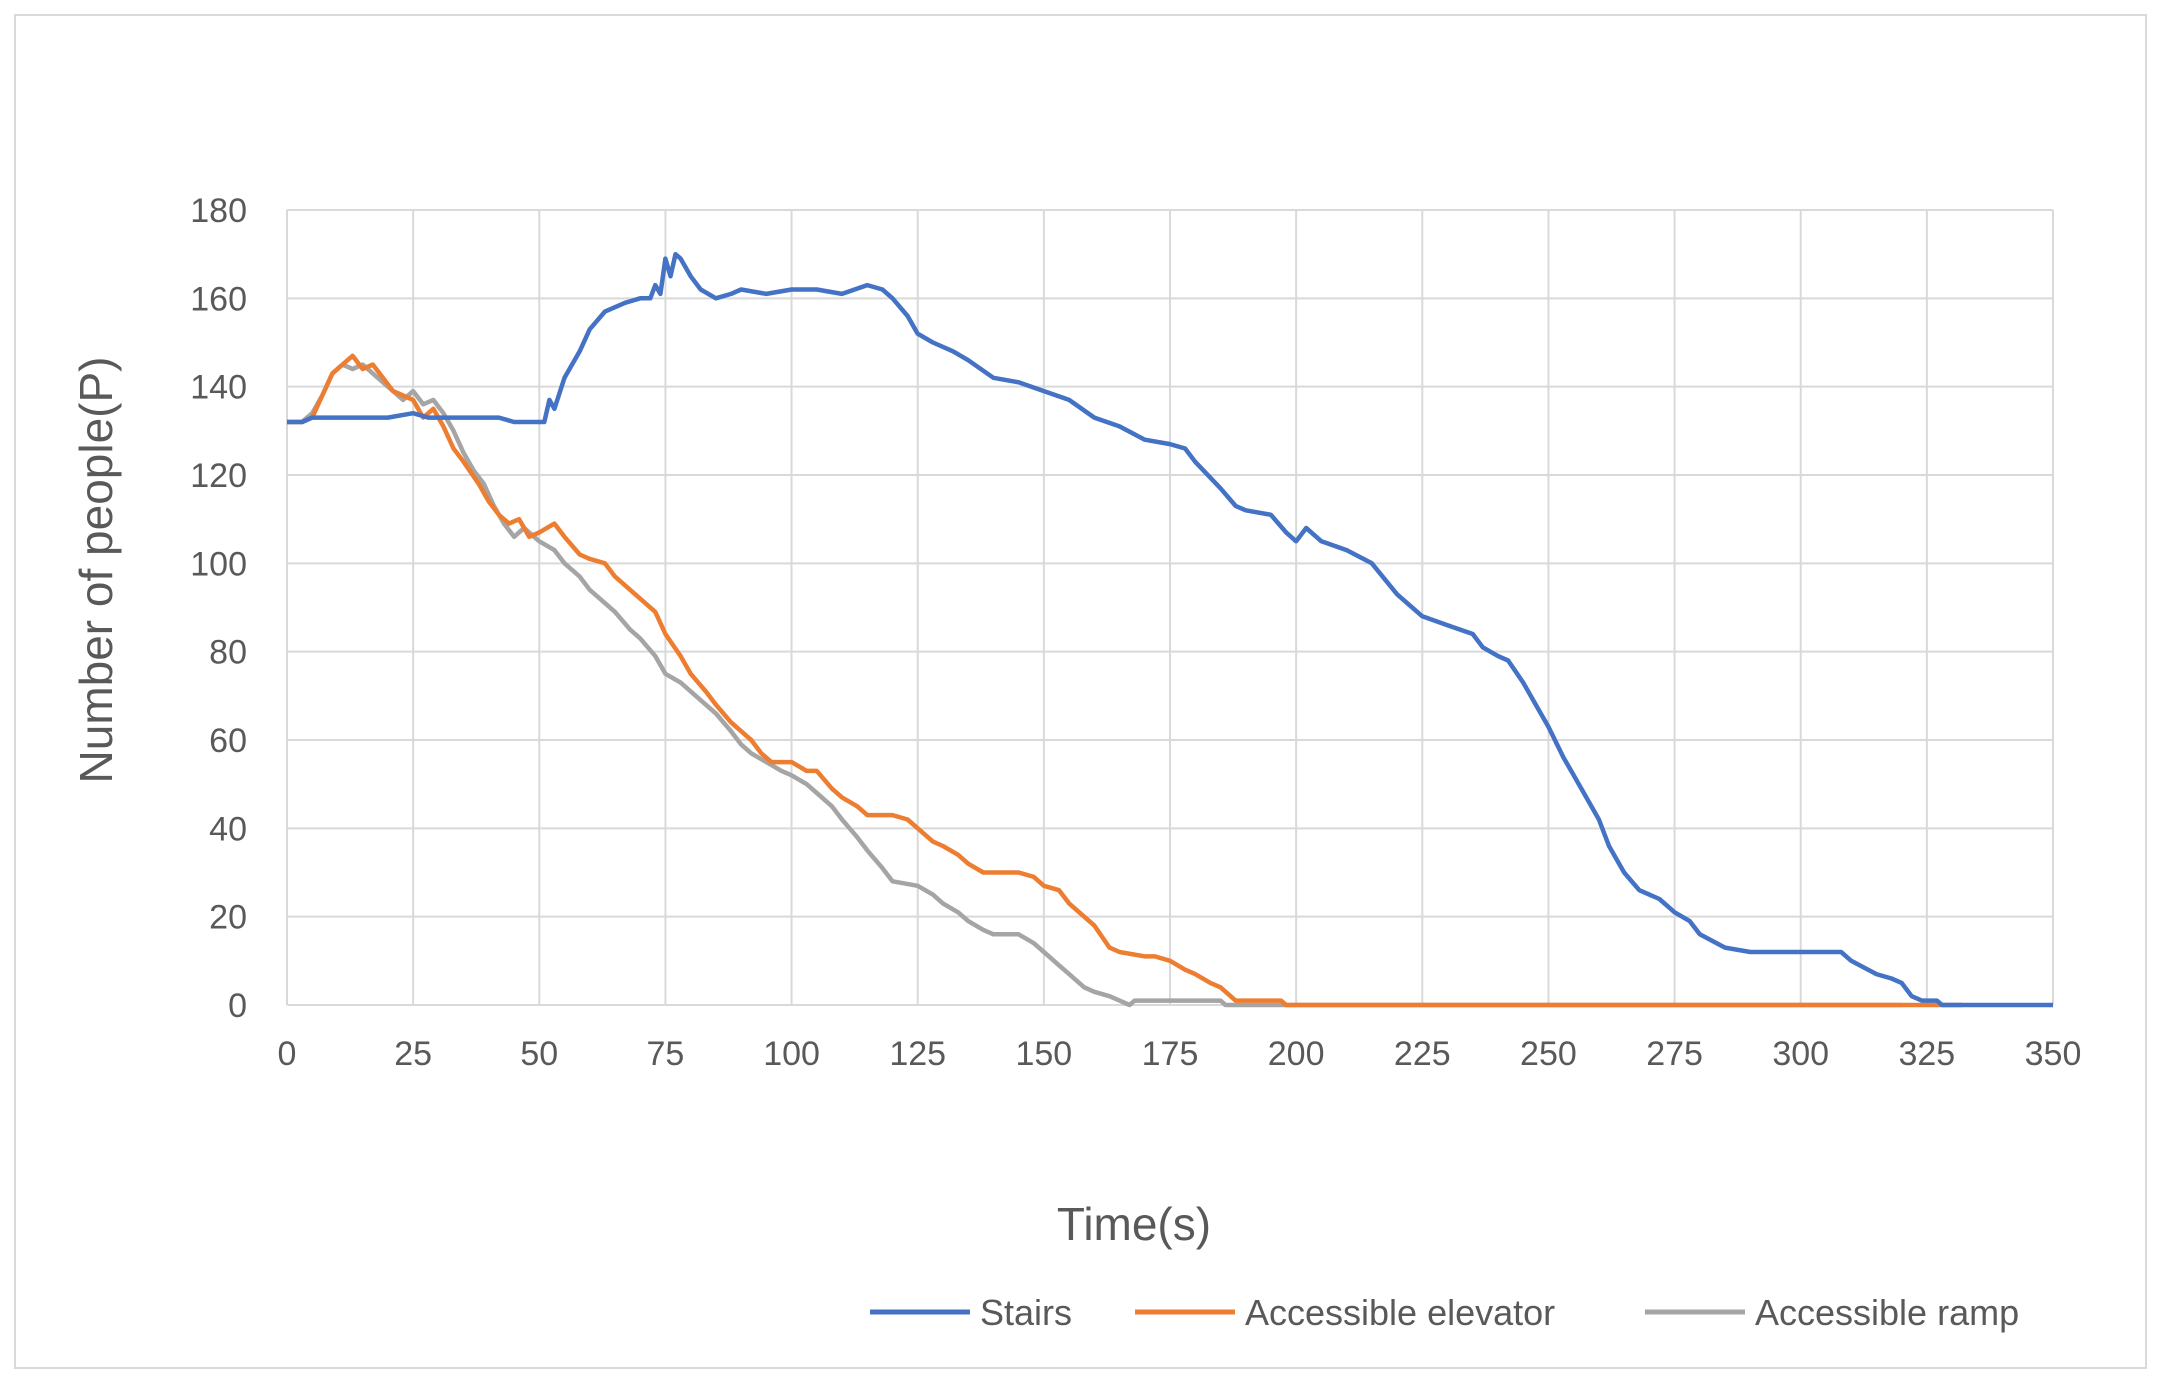 The height and width of the screenshot is (1383, 2163). I want to click on x-tick-label: 350, so click(2053, 1054).